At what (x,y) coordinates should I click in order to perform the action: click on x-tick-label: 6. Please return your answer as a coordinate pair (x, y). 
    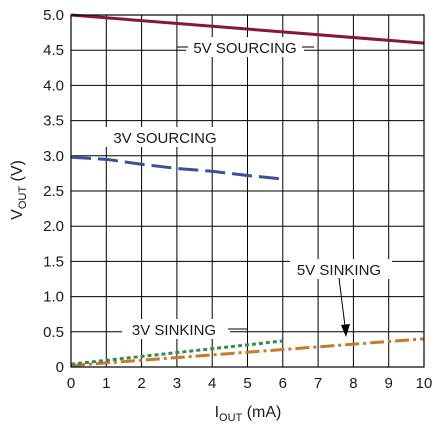
    Looking at the image, I should click on (283, 383).